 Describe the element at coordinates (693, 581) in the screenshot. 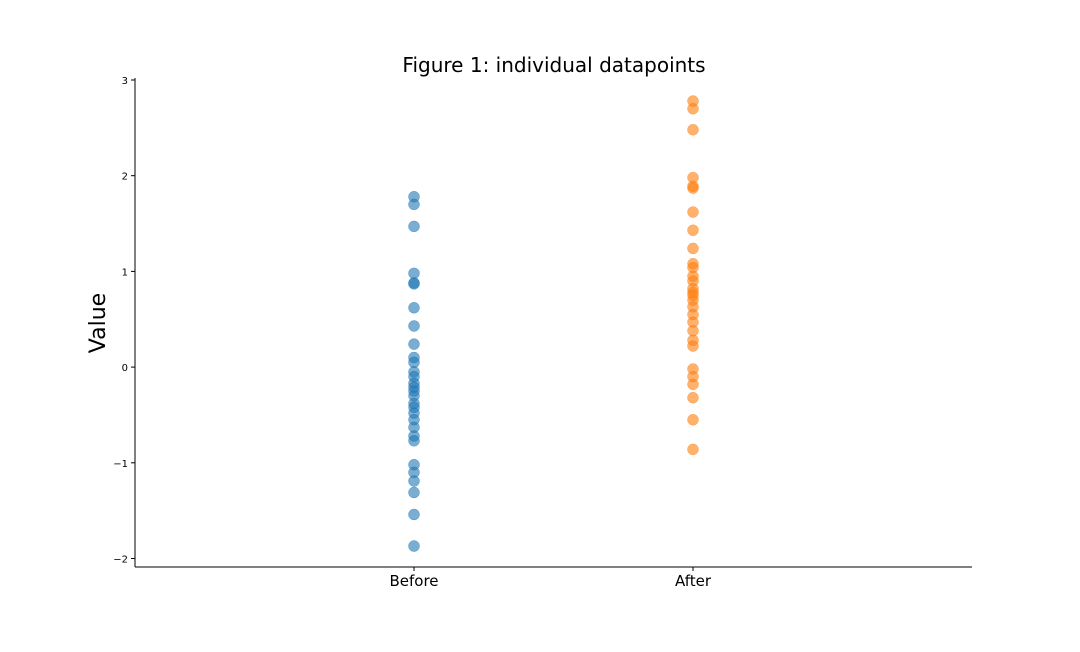

I see `x-tick-label: After` at that location.